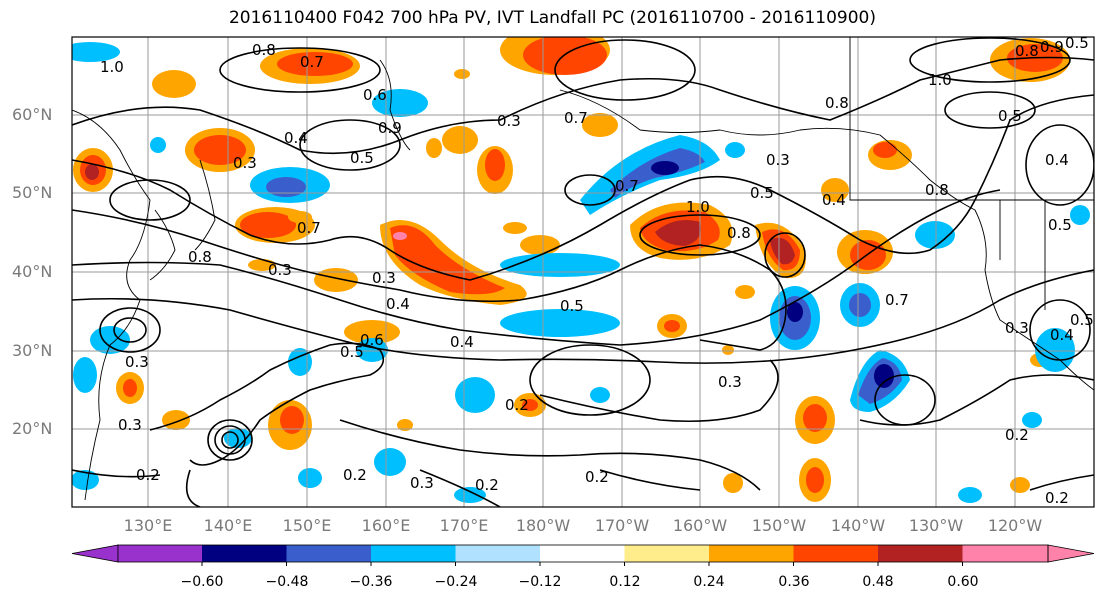 This screenshot has width=1105, height=601. Describe the element at coordinates (228, 525) in the screenshot. I see `lon-label-140e: 140°E` at that location.